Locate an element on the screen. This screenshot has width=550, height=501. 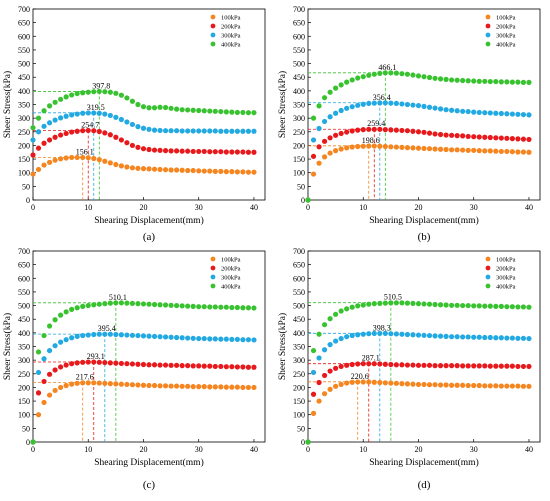
peak-label: 254.7 is located at coordinates (90, 125).